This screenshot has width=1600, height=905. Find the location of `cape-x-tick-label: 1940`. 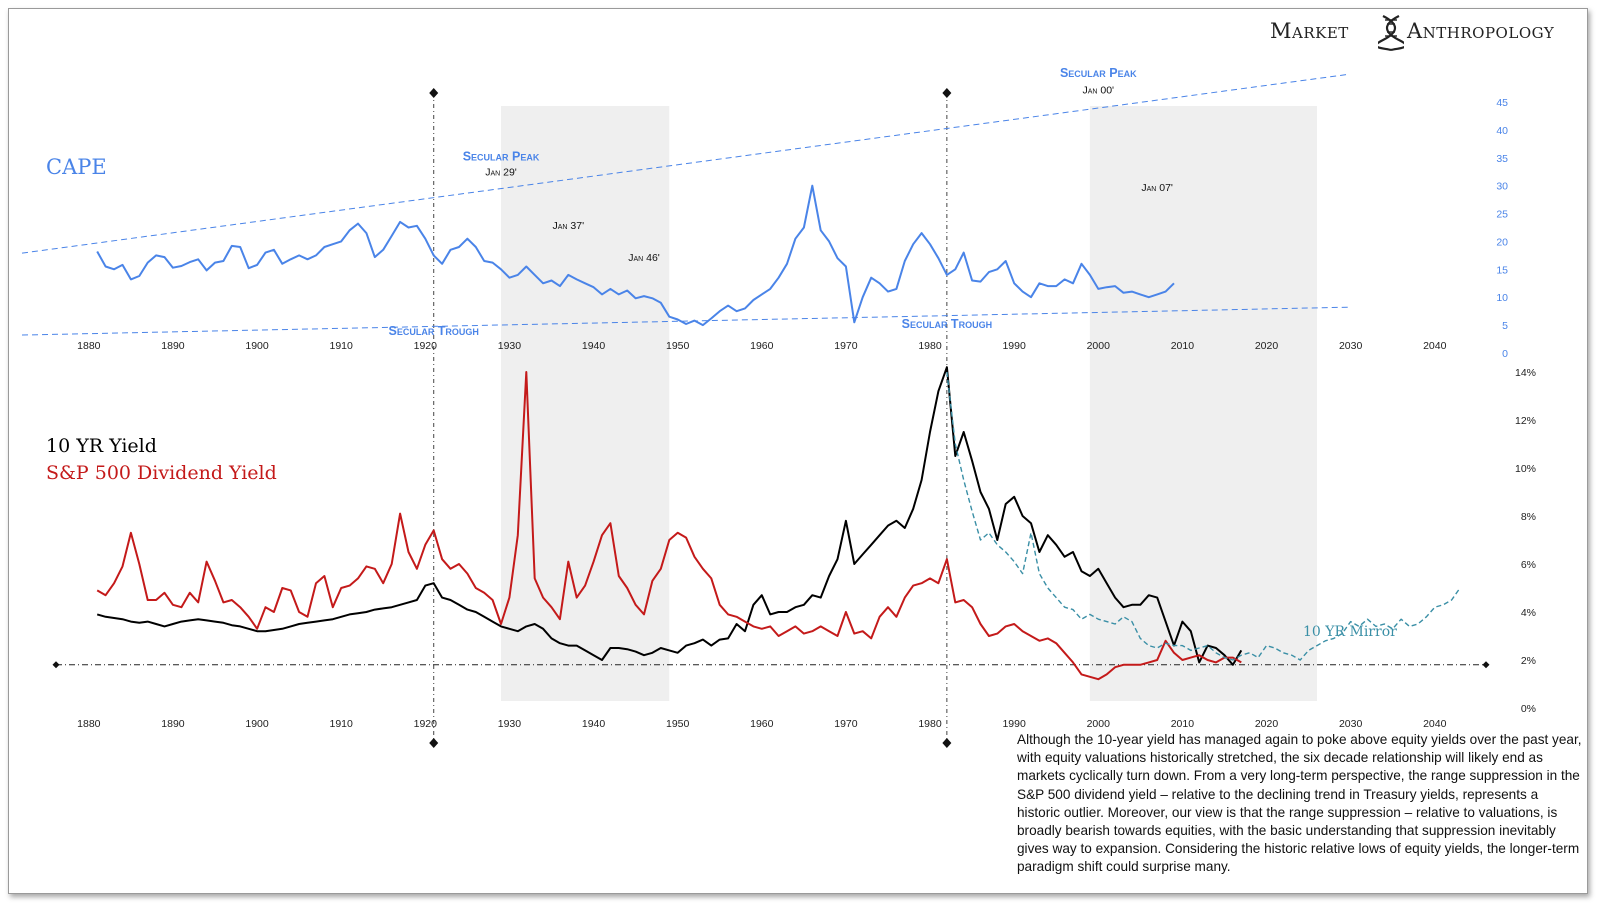

cape-x-tick-label: 1940 is located at coordinates (594, 346).